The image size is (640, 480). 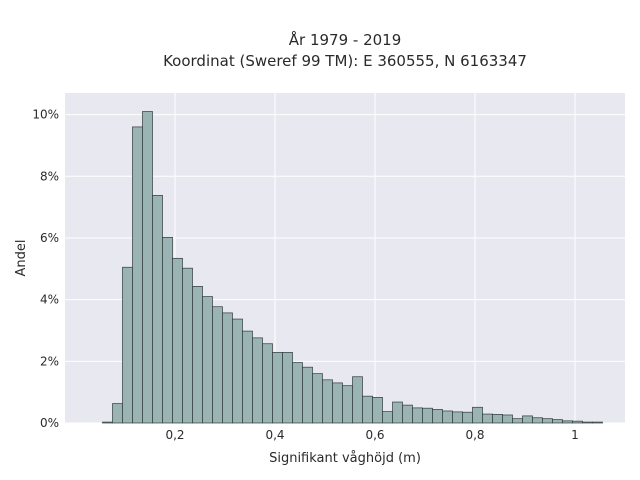 I want to click on x-axis-label: Signifikant våghöjd (m), so click(x=345, y=458).